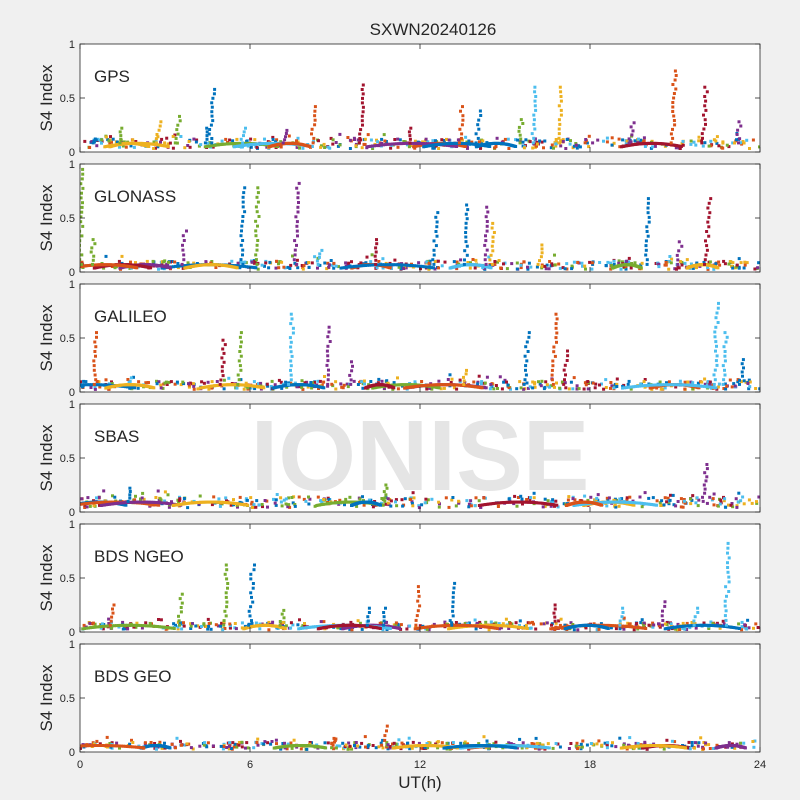 Image resolution: width=800 pixels, height=800 pixels. I want to click on panel-markers, so click(420, 486).